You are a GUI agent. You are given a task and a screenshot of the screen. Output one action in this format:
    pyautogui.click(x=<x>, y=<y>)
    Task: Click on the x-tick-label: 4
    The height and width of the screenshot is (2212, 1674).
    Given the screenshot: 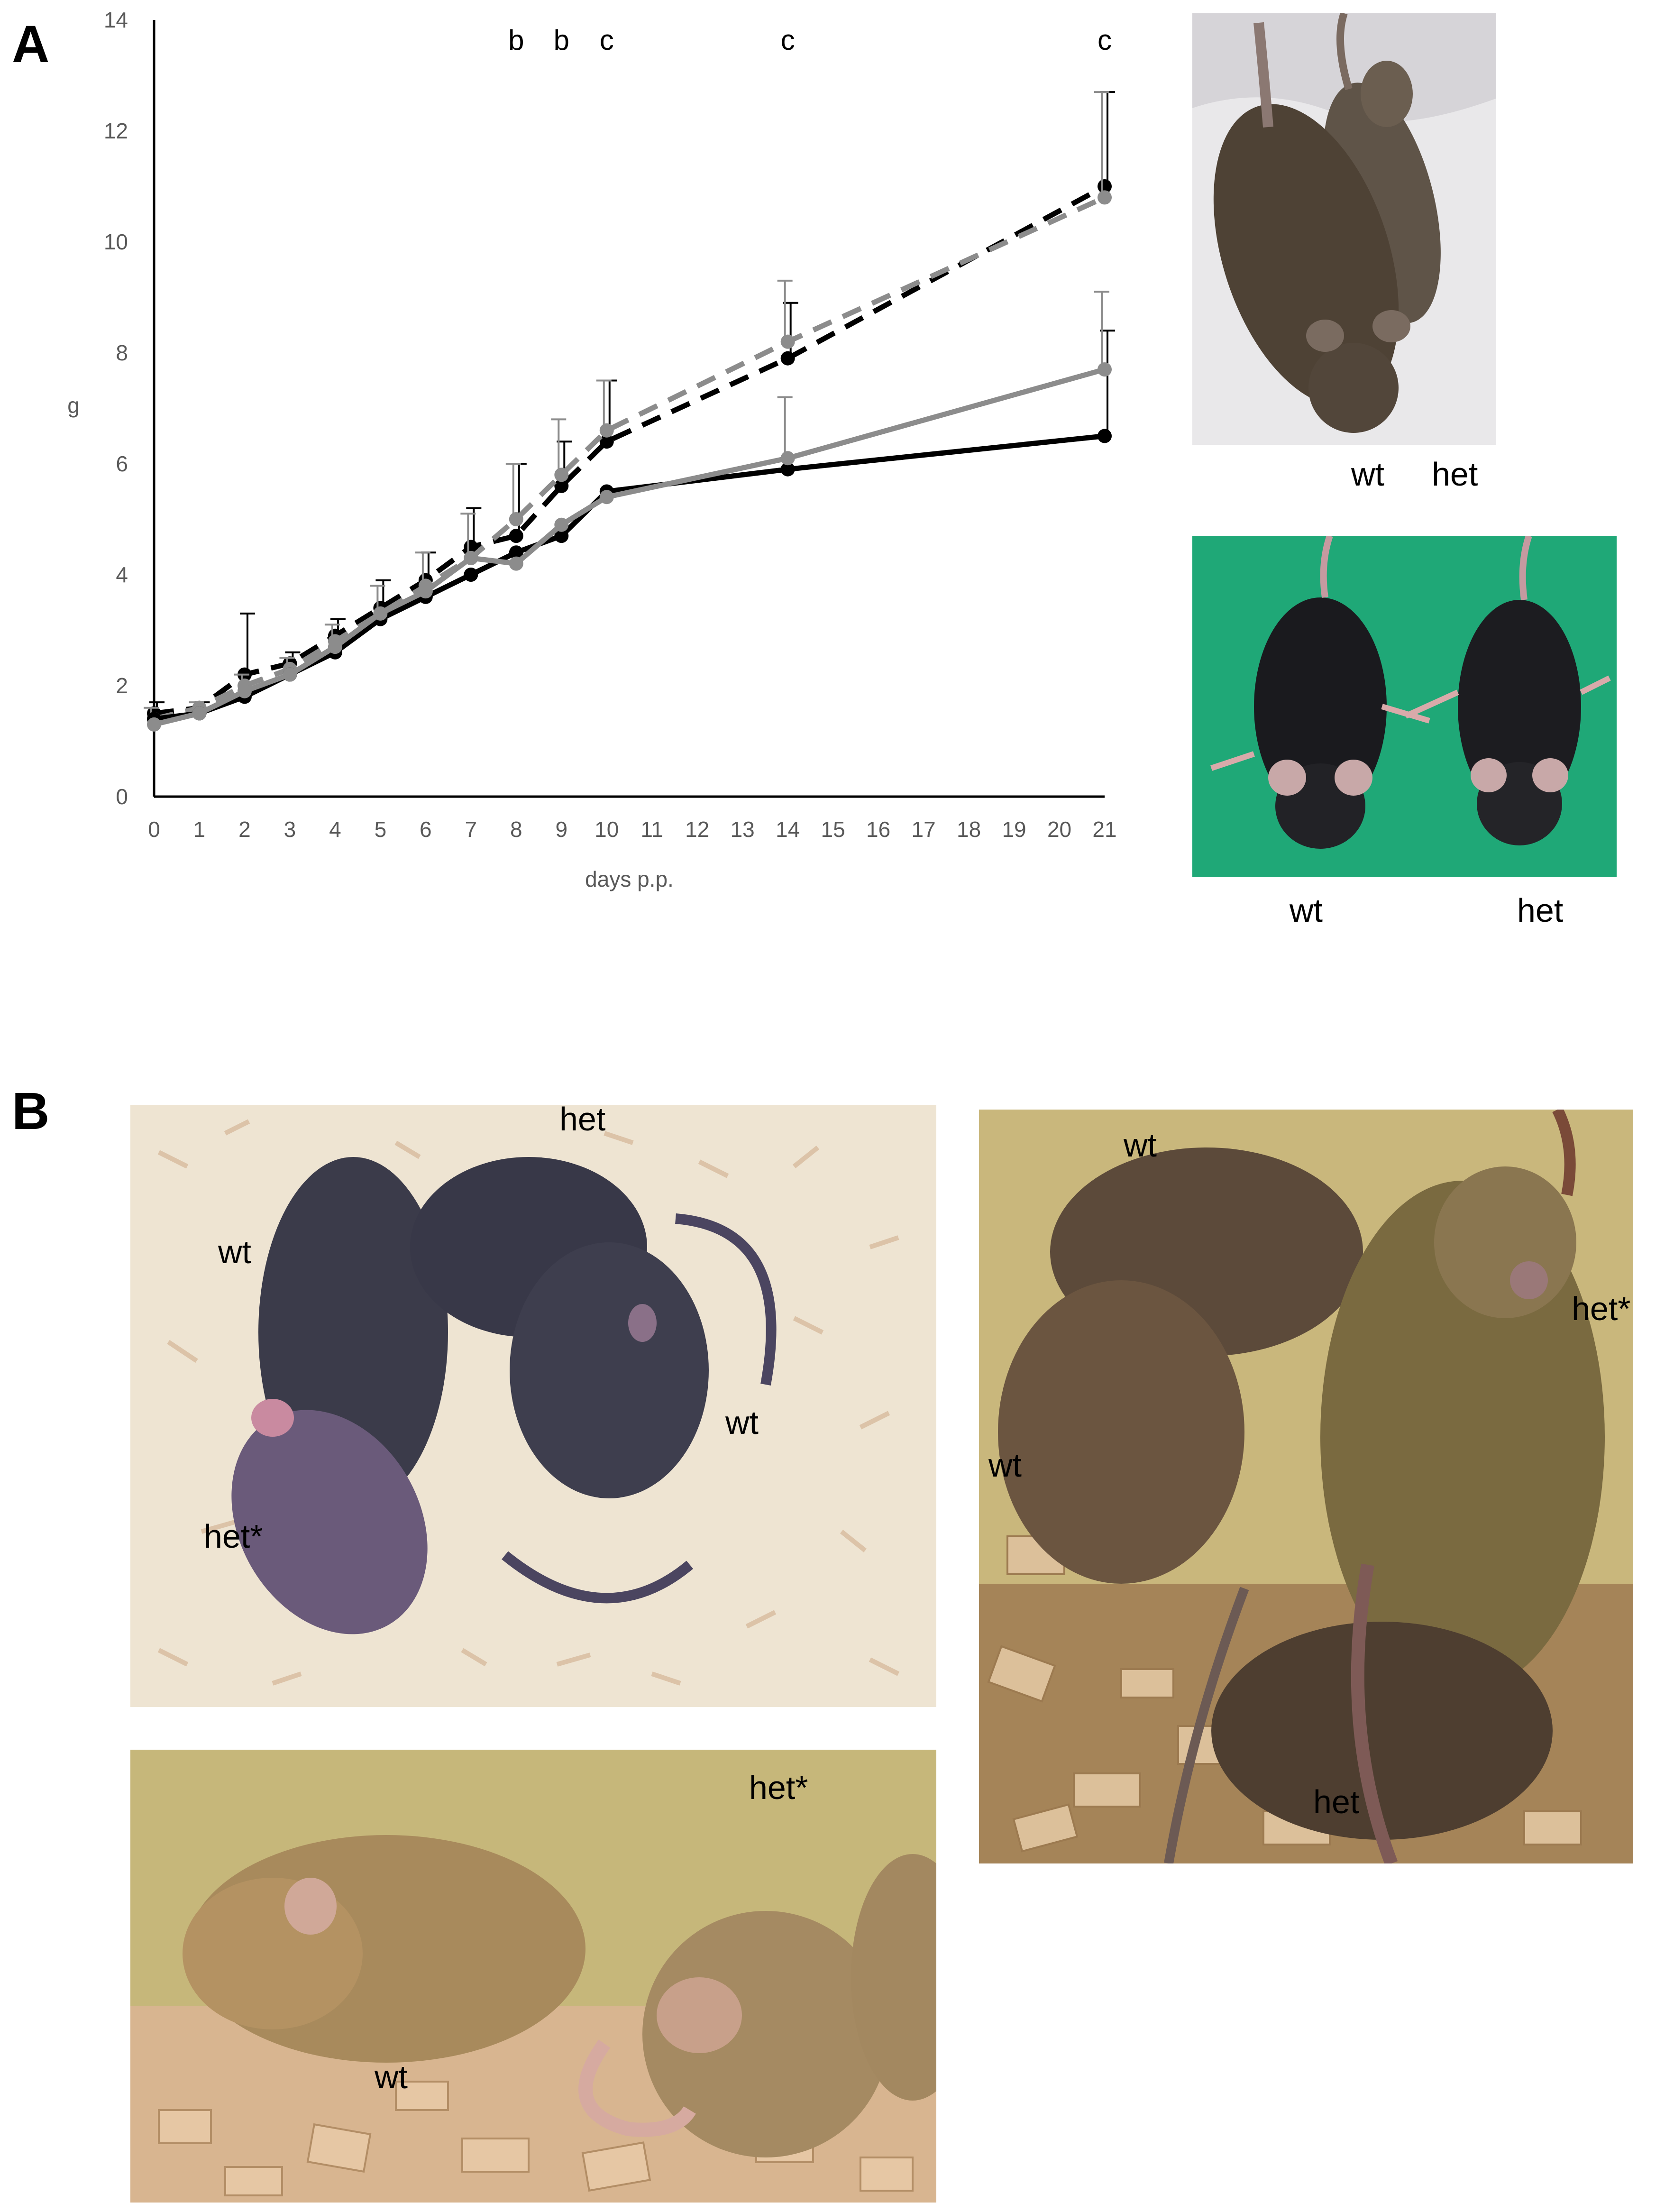 What is the action you would take?
    pyautogui.click(x=335, y=829)
    